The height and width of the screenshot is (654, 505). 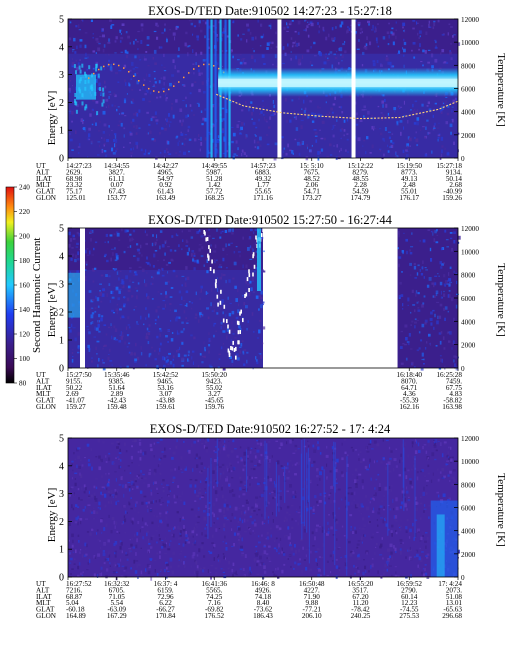 I want to click on footer-cell: 159.61, so click(x=166, y=407).